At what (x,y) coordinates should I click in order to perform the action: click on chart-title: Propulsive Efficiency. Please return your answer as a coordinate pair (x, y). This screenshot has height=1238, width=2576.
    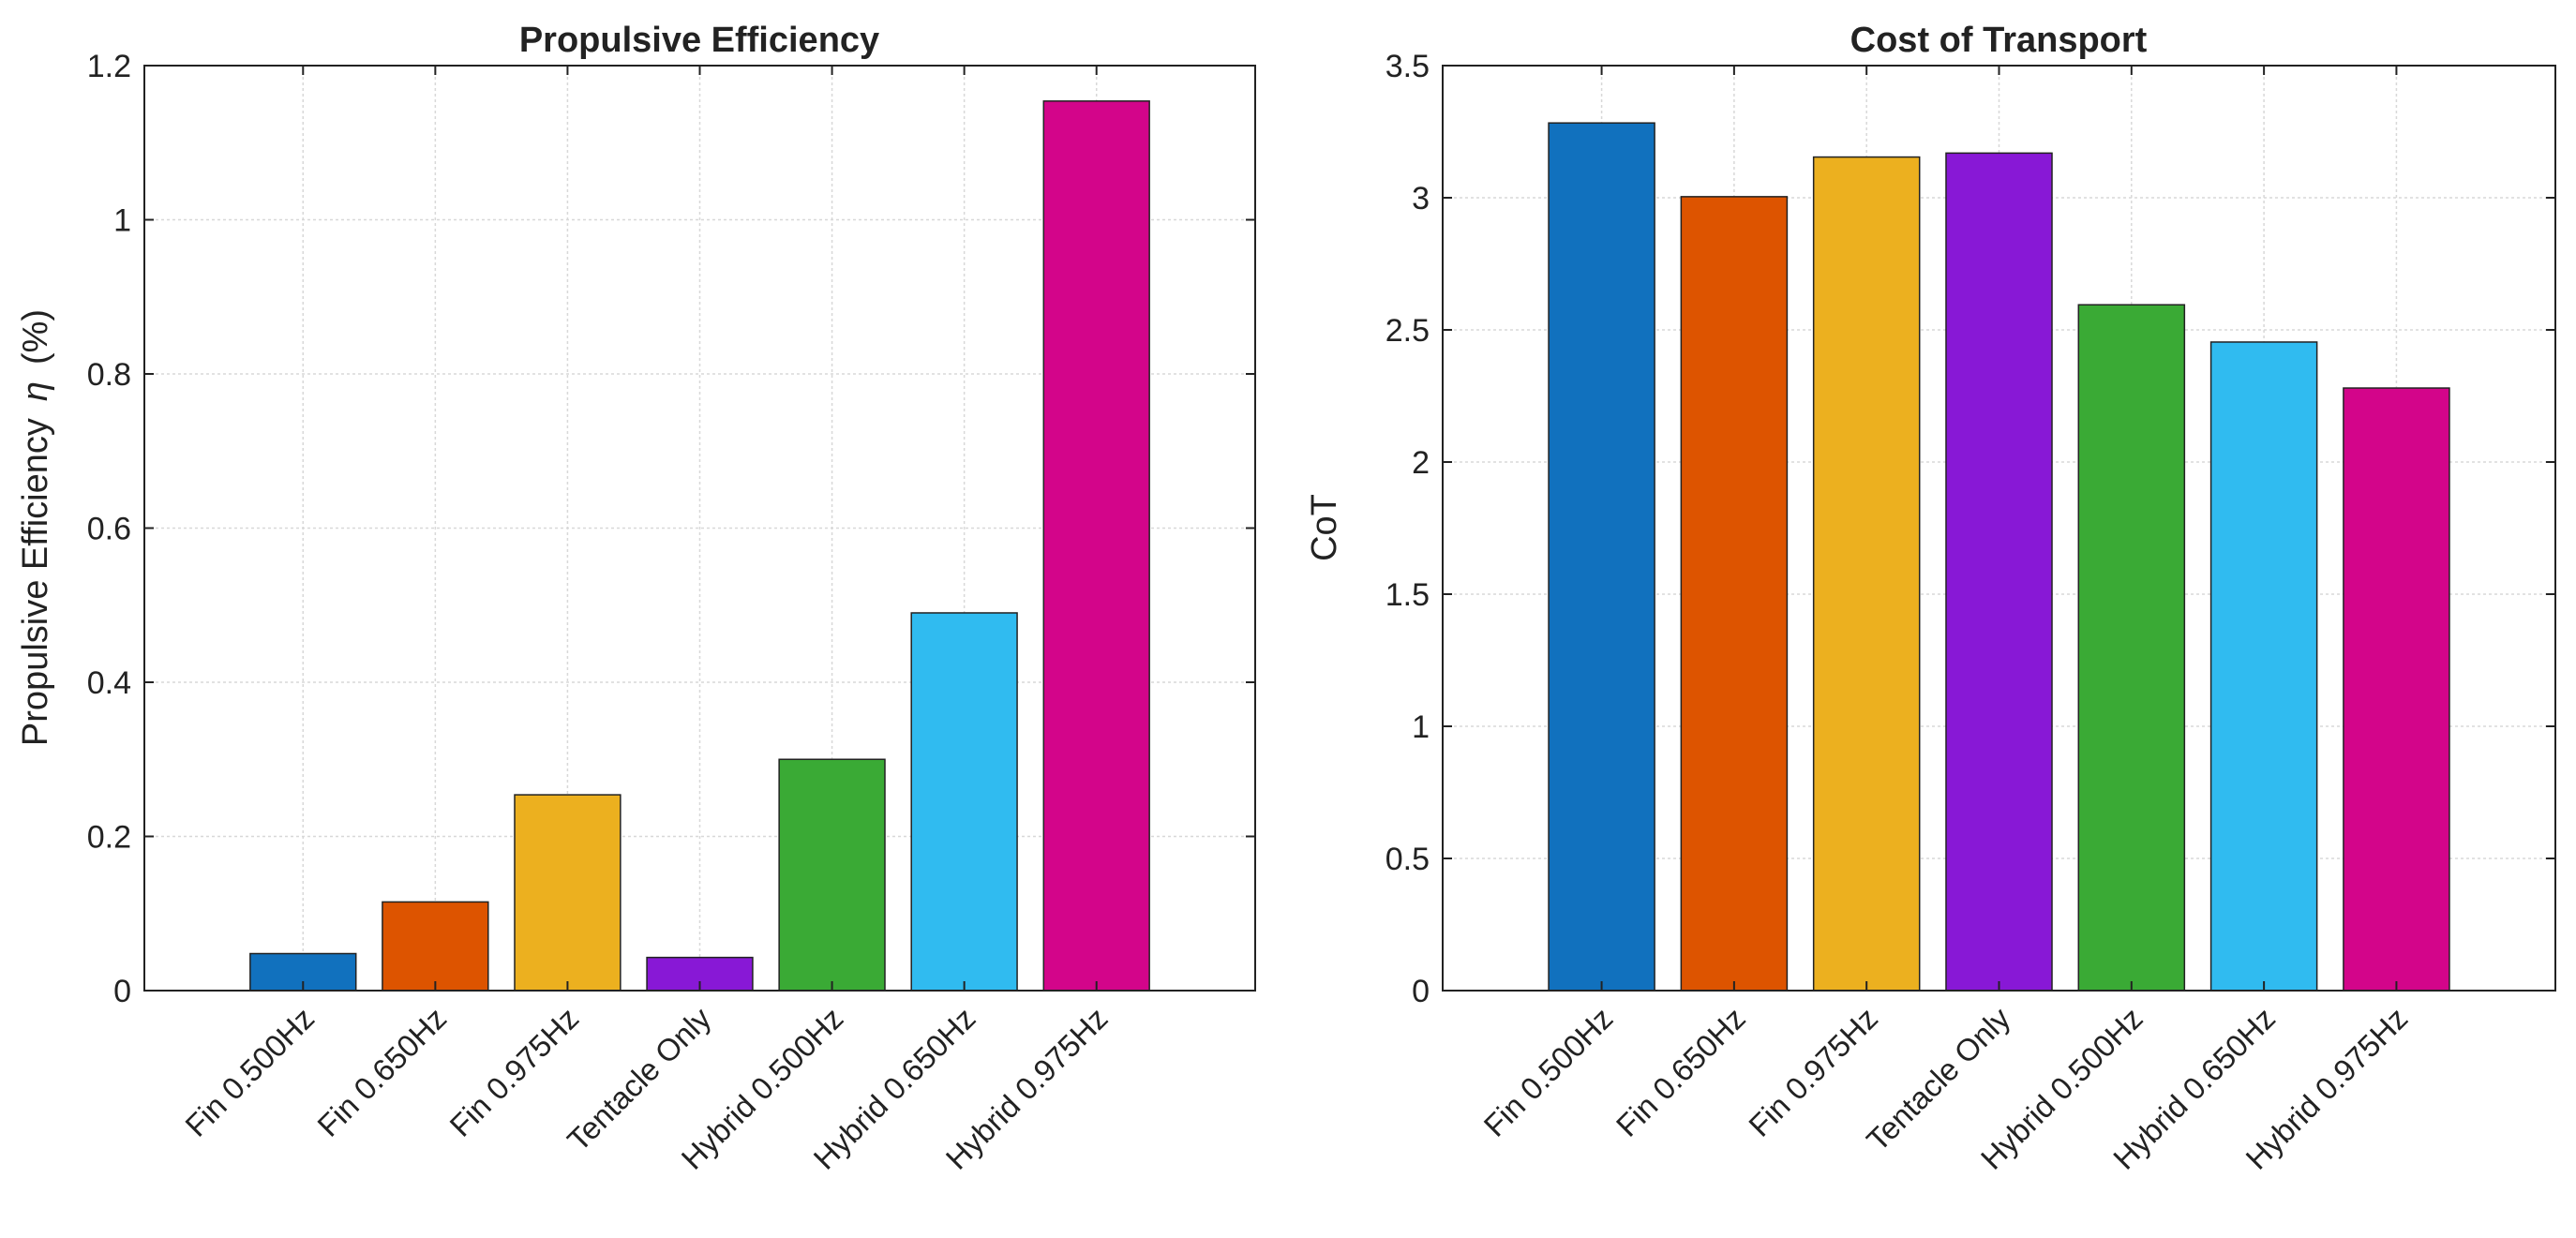
    Looking at the image, I should click on (699, 40).